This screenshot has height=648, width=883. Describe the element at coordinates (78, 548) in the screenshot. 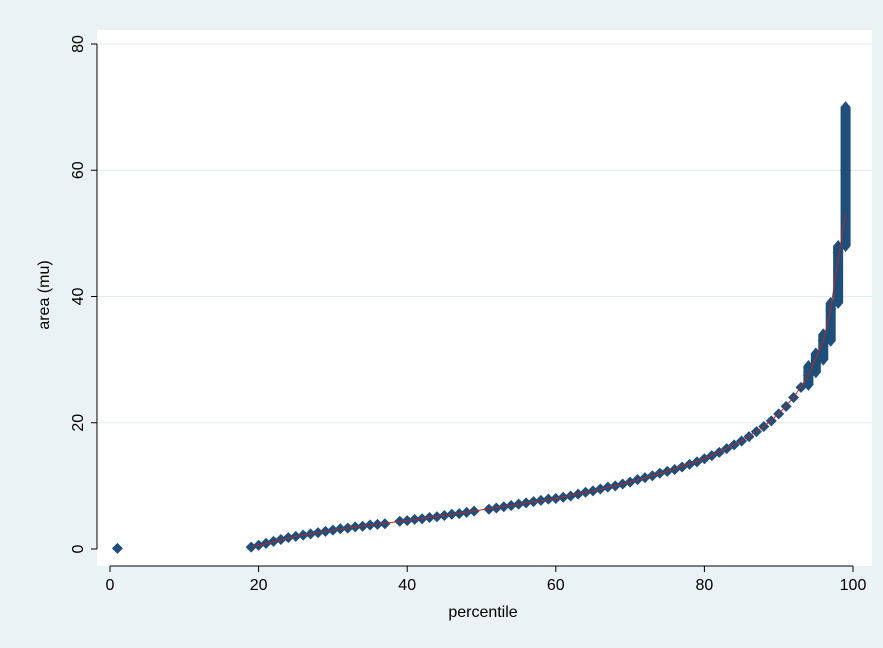

I see `y-tick-label: 0` at that location.